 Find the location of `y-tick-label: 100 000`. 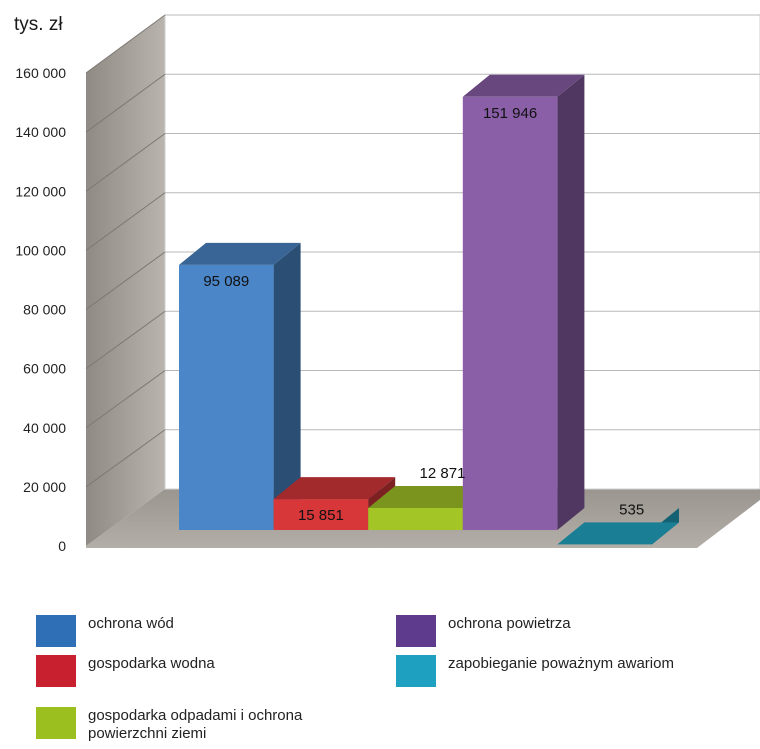

y-tick-label: 100 000 is located at coordinates (40, 250).